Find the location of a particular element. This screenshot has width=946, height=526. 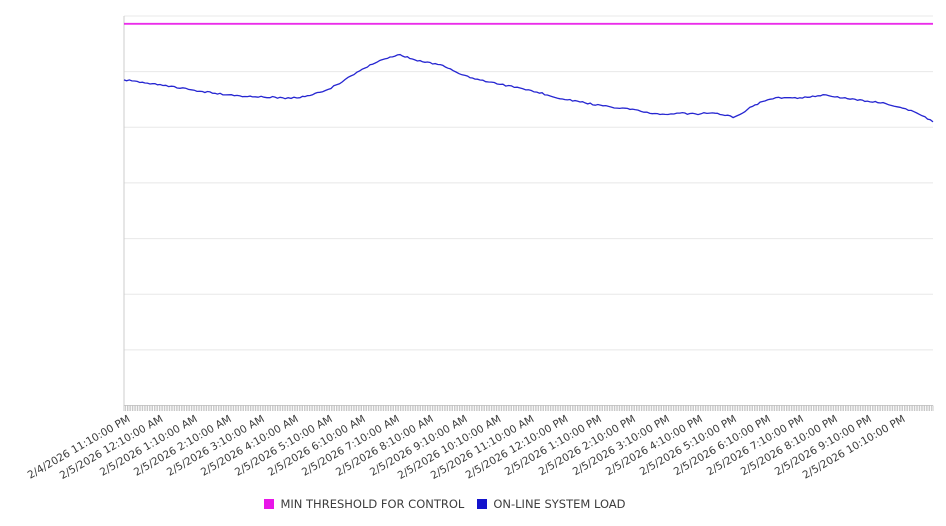

min-threshold-label: MIN THRESHOLD FOR CONTROL is located at coordinates (372, 504).